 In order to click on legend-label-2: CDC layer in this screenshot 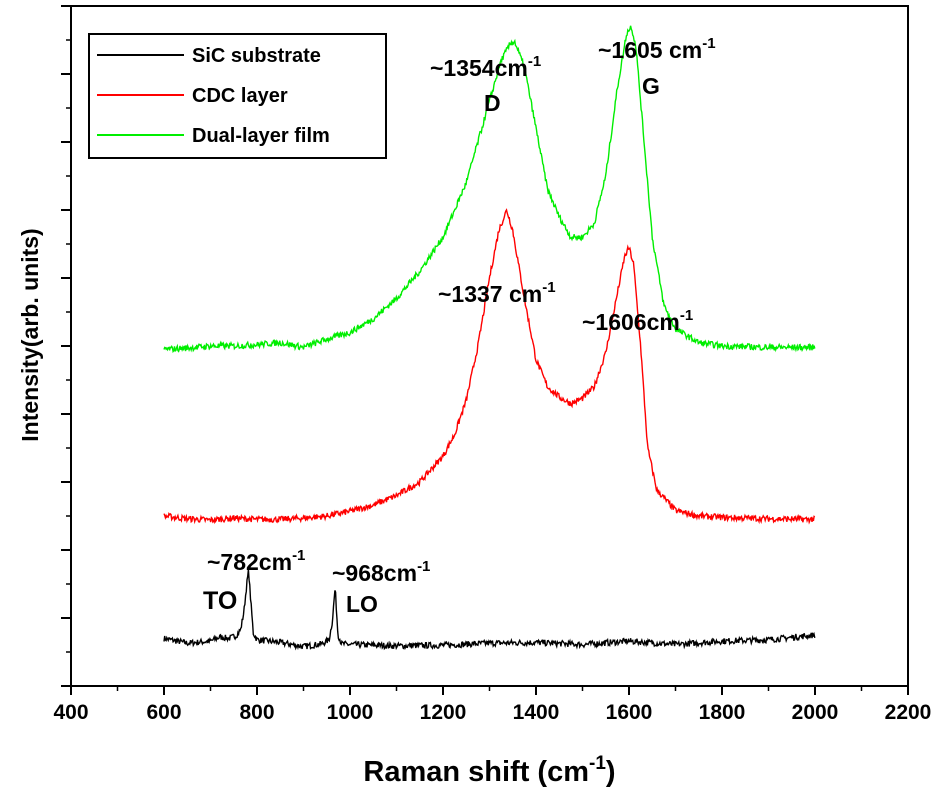, I will do `click(240, 96)`.